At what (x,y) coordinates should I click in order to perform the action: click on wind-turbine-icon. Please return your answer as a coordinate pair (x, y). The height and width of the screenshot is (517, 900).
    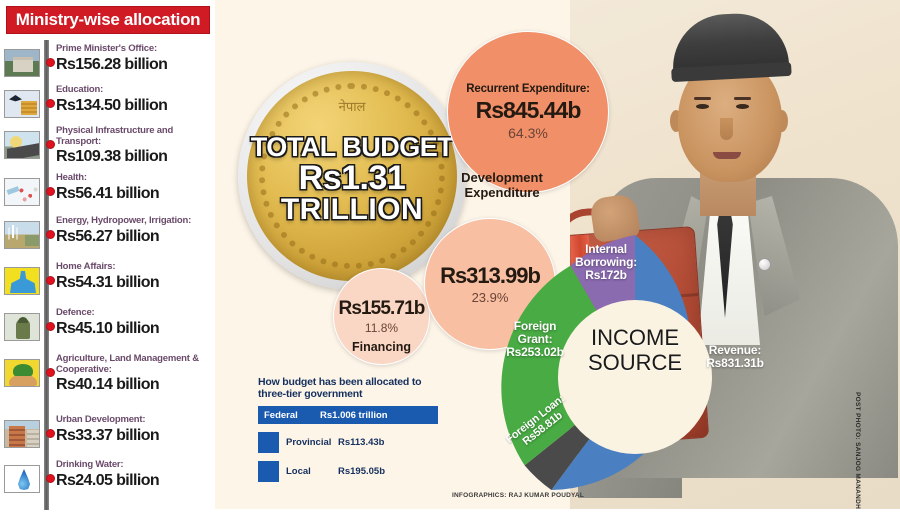
    Looking at the image, I should click on (22, 235).